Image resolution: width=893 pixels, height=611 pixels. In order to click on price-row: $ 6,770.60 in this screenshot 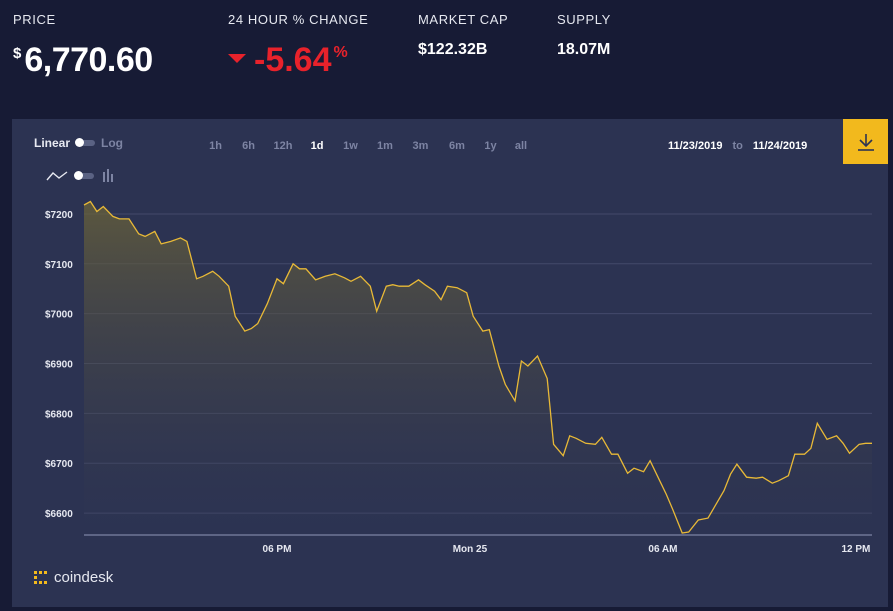, I will do `click(83, 60)`.